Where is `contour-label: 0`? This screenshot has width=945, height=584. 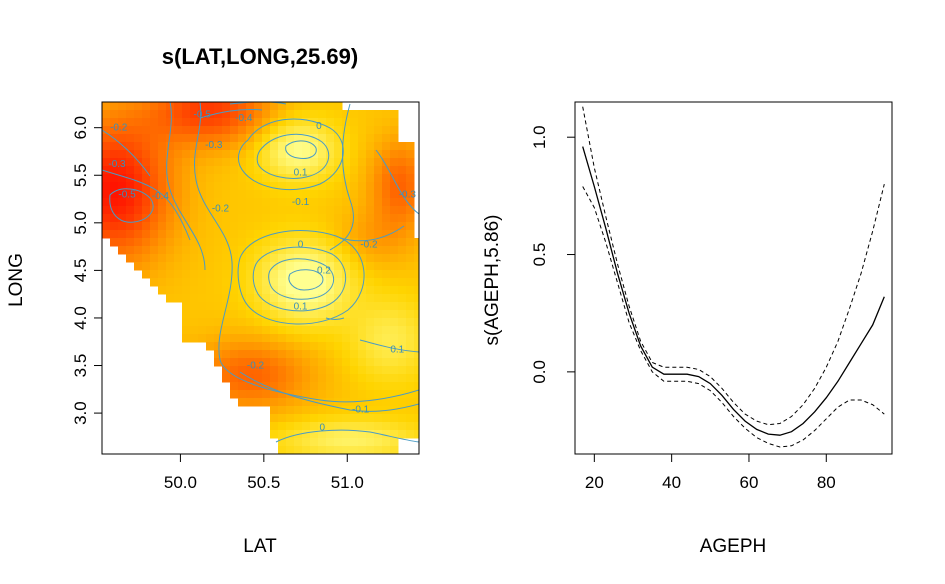
contour-label: 0 is located at coordinates (322, 427).